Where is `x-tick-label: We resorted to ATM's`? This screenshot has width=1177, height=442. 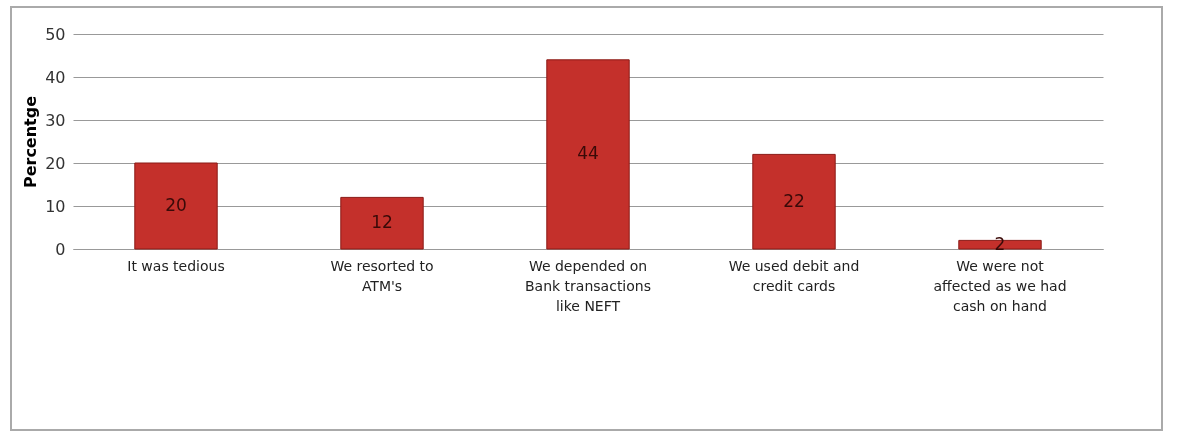 x-tick-label: We resorted to ATM's is located at coordinates (382, 275).